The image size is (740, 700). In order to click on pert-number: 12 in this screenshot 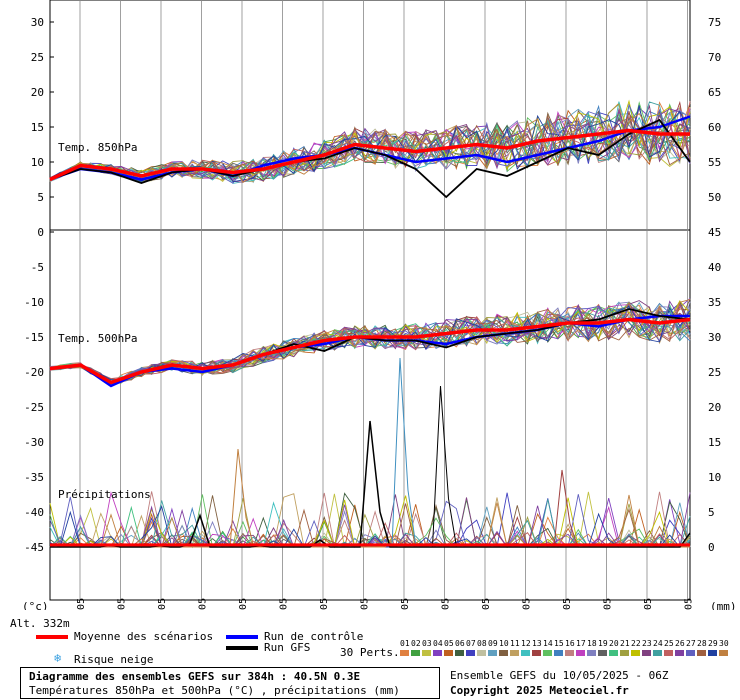, I will do `click(526, 643)`.